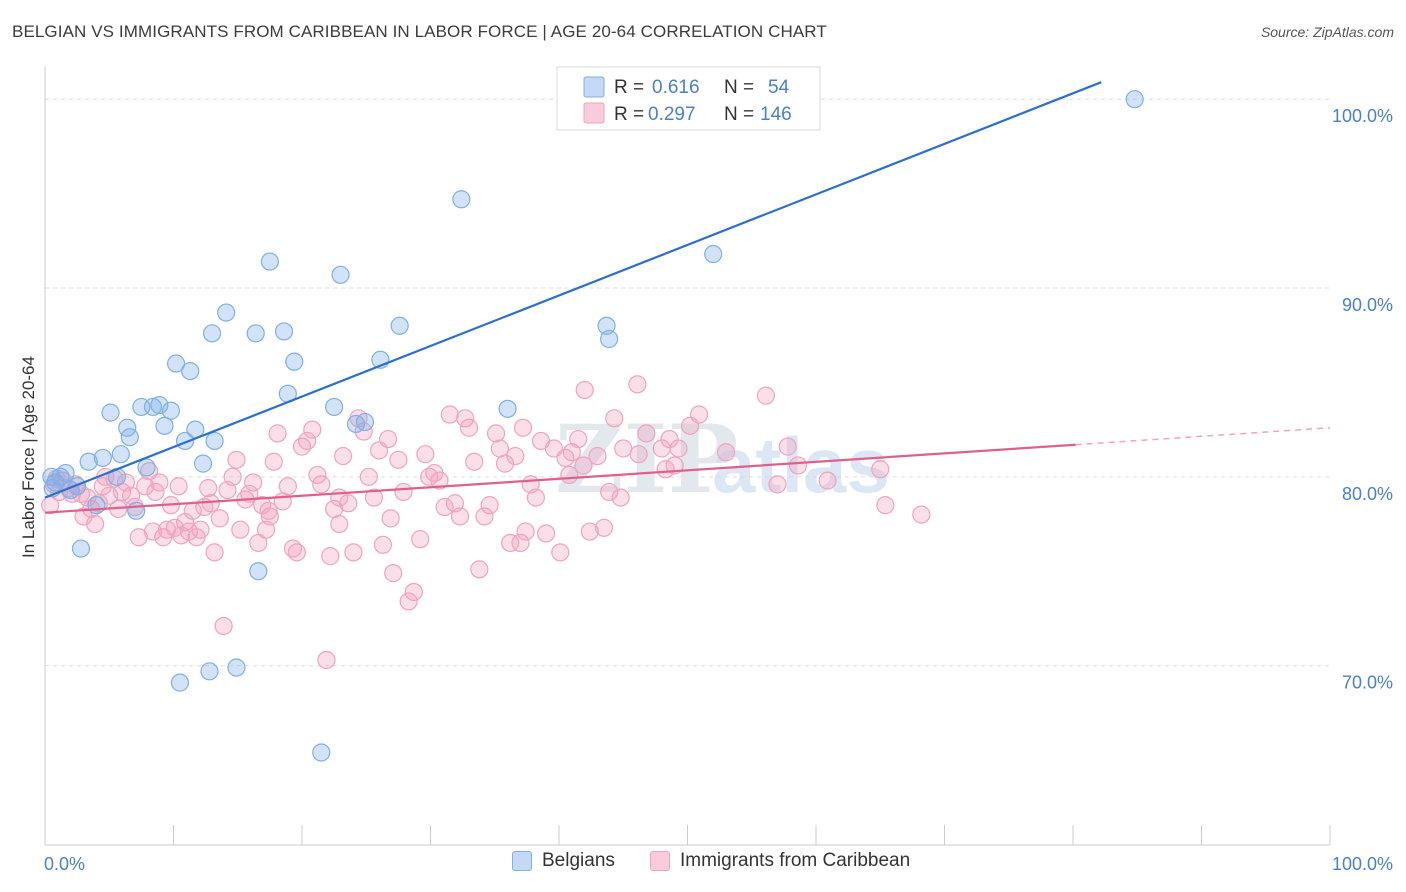 The height and width of the screenshot is (892, 1406). I want to click on legend-label-caribbean: Immigrants from Caribbean, so click(795, 860).